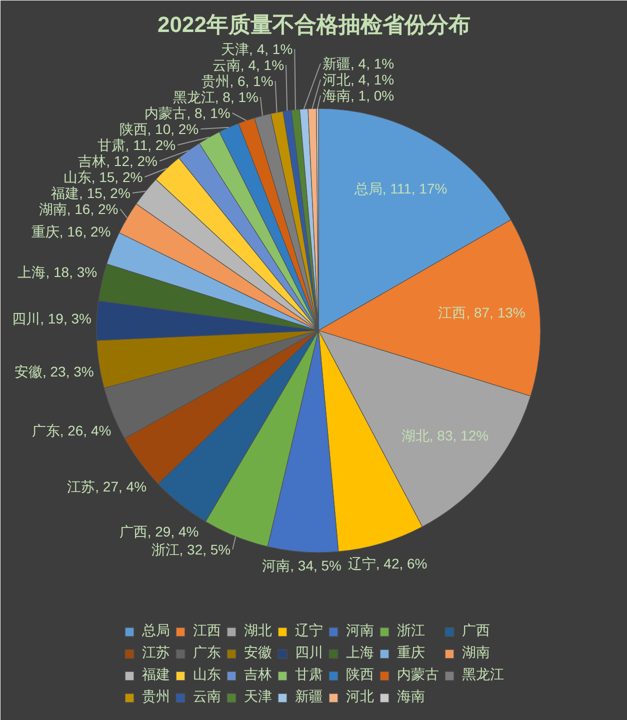  I want to click on legend-label: 广西, so click(476, 631).